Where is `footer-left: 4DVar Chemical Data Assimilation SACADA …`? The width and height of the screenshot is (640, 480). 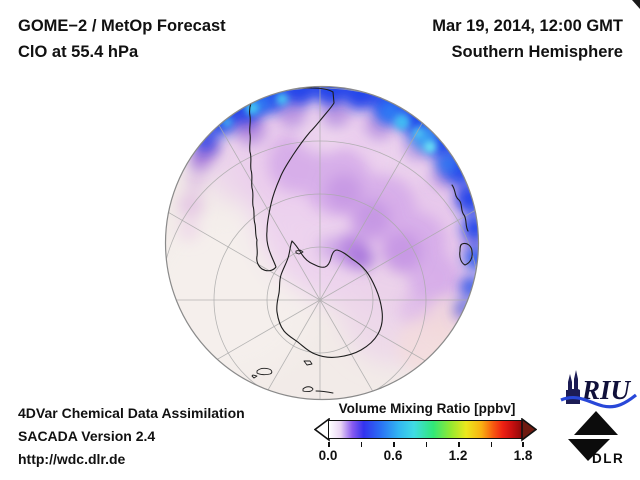 footer-left: 4DVar Chemical Data Assimilation SACADA … is located at coordinates (131, 436).